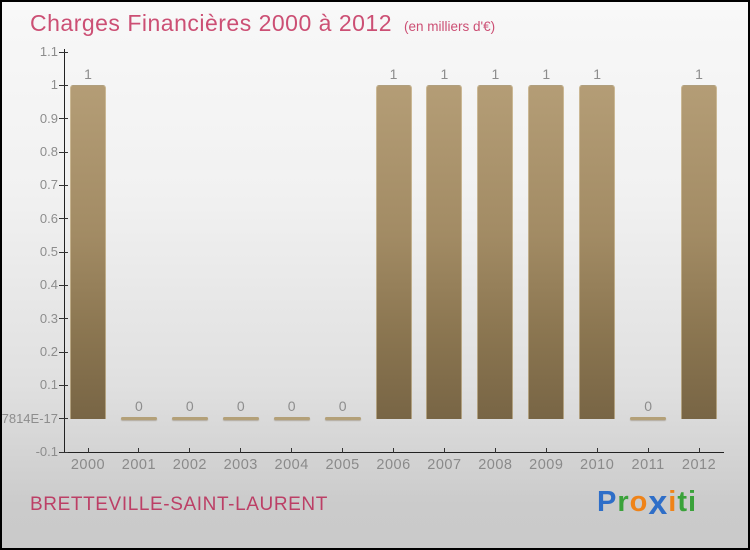  Describe the element at coordinates (607, 502) in the screenshot. I see `logo-letter: P` at that location.